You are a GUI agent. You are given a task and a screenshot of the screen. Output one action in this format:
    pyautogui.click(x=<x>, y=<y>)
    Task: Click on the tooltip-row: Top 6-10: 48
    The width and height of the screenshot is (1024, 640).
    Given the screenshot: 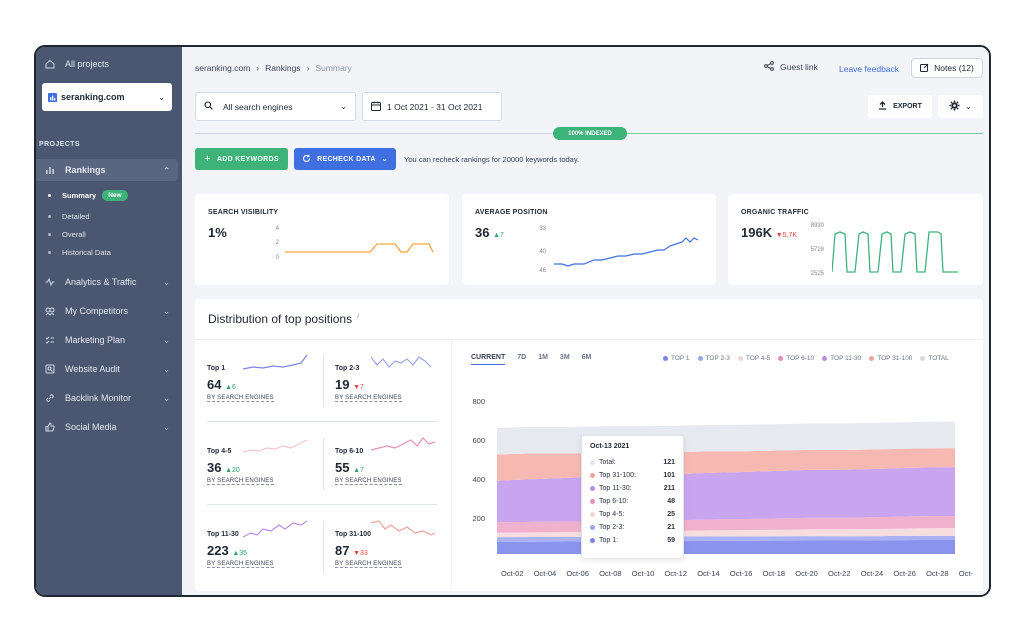 What is the action you would take?
    pyautogui.click(x=632, y=501)
    